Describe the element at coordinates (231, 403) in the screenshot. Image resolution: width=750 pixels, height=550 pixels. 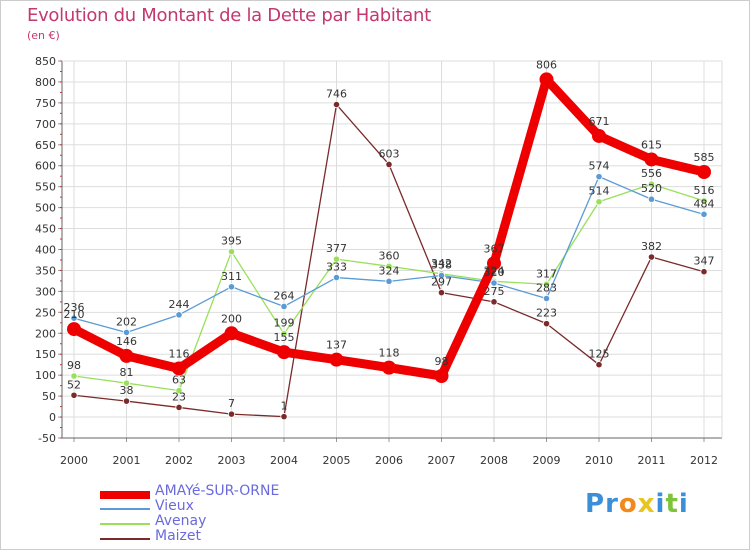
I see `data-label-3: 7` at that location.